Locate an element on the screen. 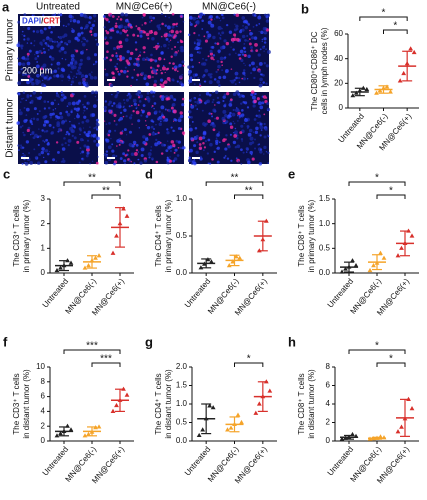 This screenshot has height=500, width=427. legend-entry: CRT is located at coordinates (51, 21).